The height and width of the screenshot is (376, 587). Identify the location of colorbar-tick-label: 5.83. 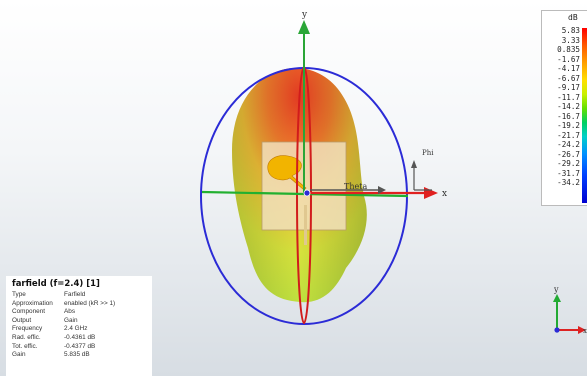
(570, 30).